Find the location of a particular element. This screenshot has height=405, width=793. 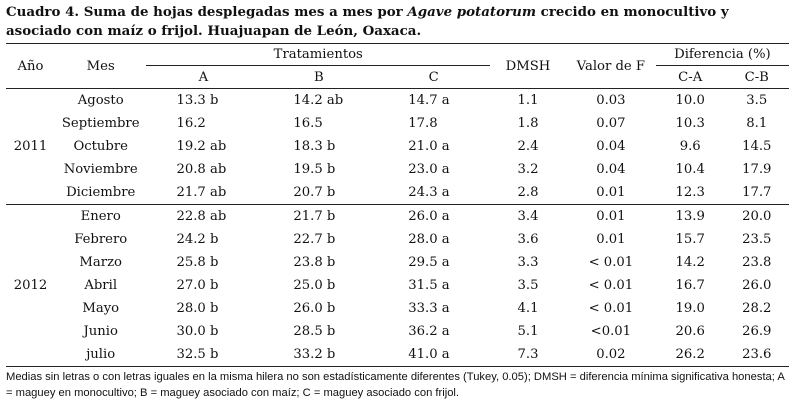

cell-month: Diciembre is located at coordinates (101, 192).